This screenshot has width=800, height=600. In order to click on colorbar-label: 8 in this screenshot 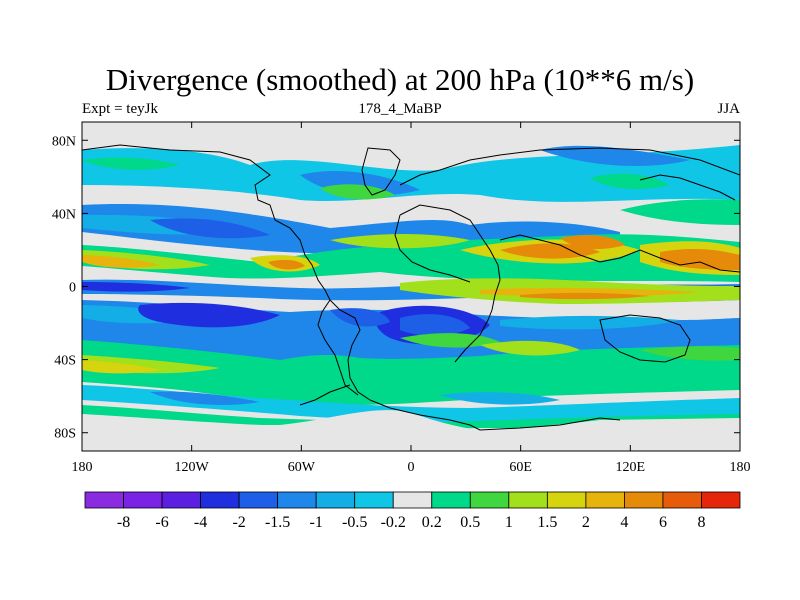, I will do `click(701, 522)`.